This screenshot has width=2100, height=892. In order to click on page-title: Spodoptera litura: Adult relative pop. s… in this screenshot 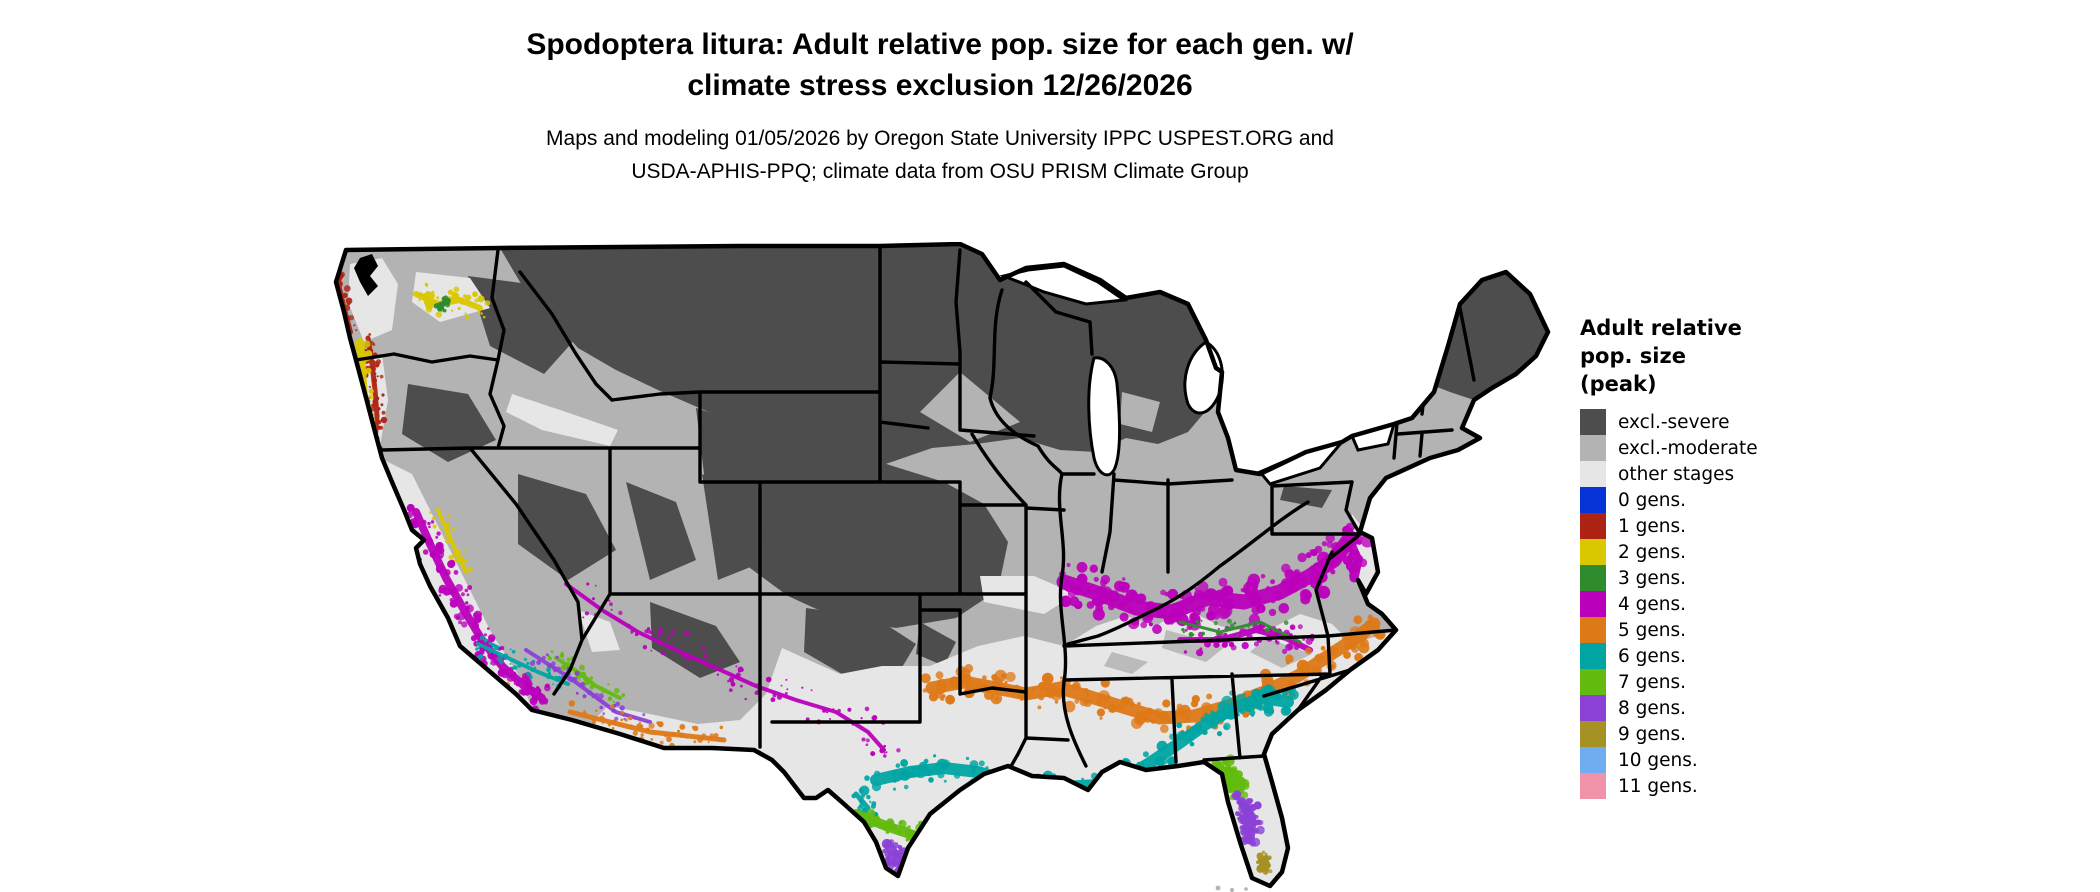, I will do `click(940, 65)`.